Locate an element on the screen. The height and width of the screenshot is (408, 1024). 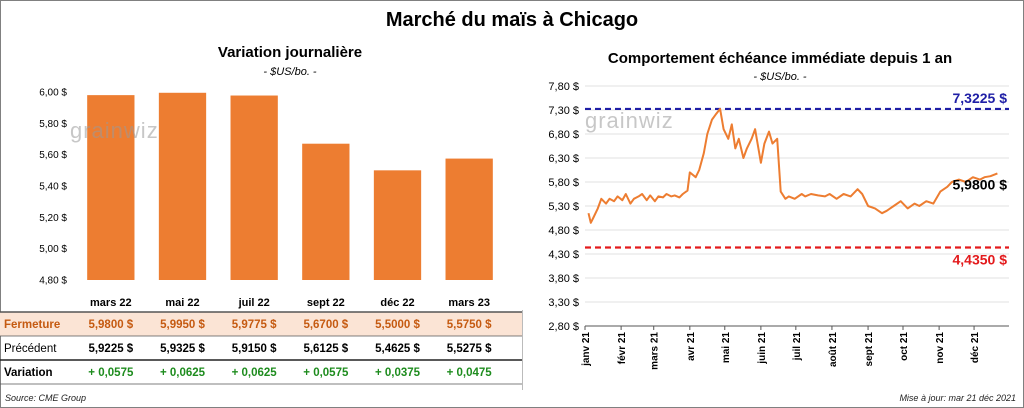
x-tick-label: avr 21 is located at coordinates (691, 346).